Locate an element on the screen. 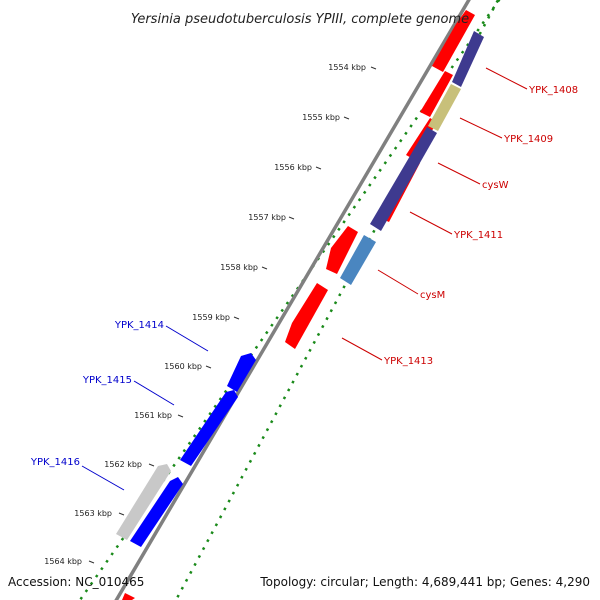  tick-label: 1561 kbp is located at coordinates (153, 415).